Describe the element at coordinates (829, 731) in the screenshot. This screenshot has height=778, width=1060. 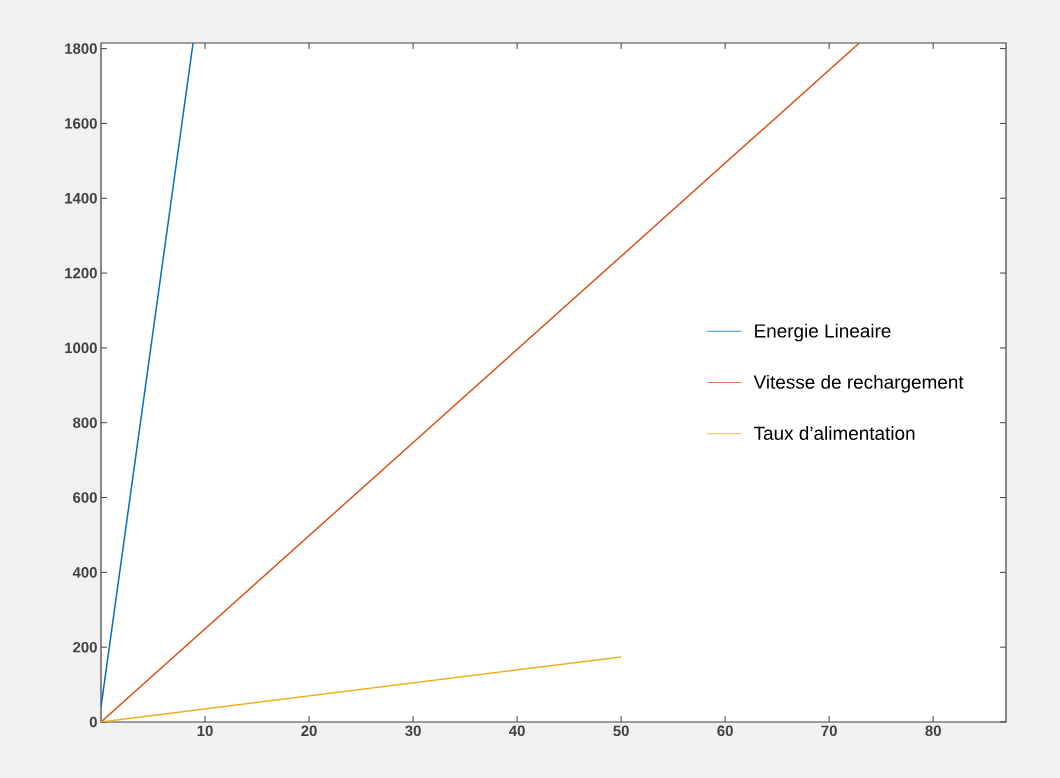
I see `x-tick-label: 70` at that location.